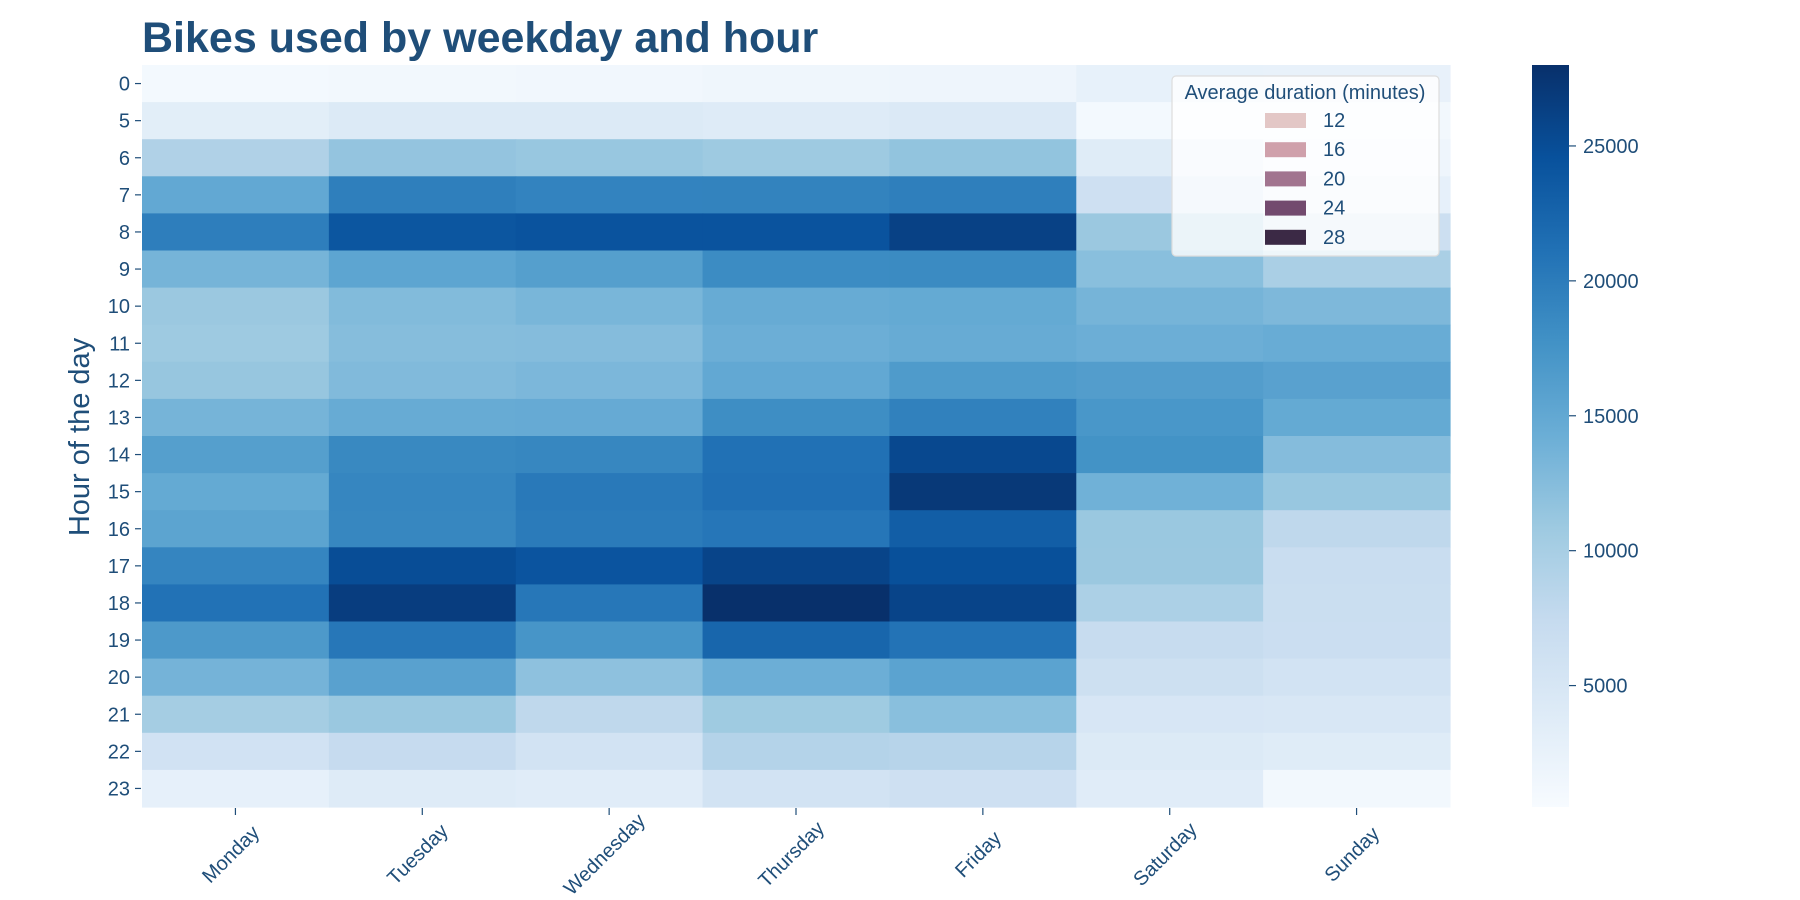 The height and width of the screenshot is (900, 1800). What do you see at coordinates (1550, 436) in the screenshot?
I see `colorbar-gradient` at bounding box center [1550, 436].